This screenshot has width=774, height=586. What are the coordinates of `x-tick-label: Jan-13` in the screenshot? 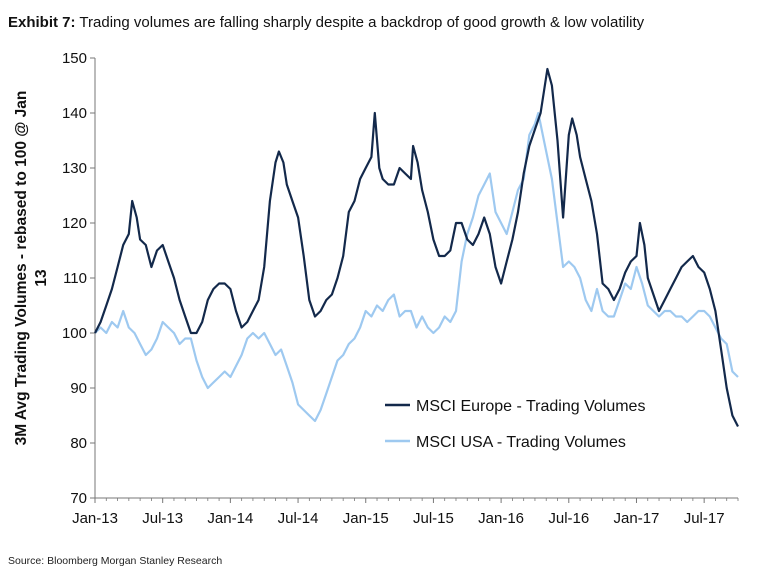 It's located at (95, 518).